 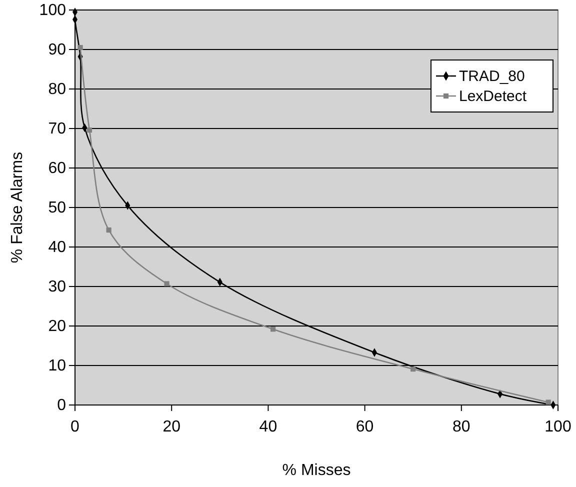 I want to click on legend-label: TRAD_80, so click(x=492, y=76).